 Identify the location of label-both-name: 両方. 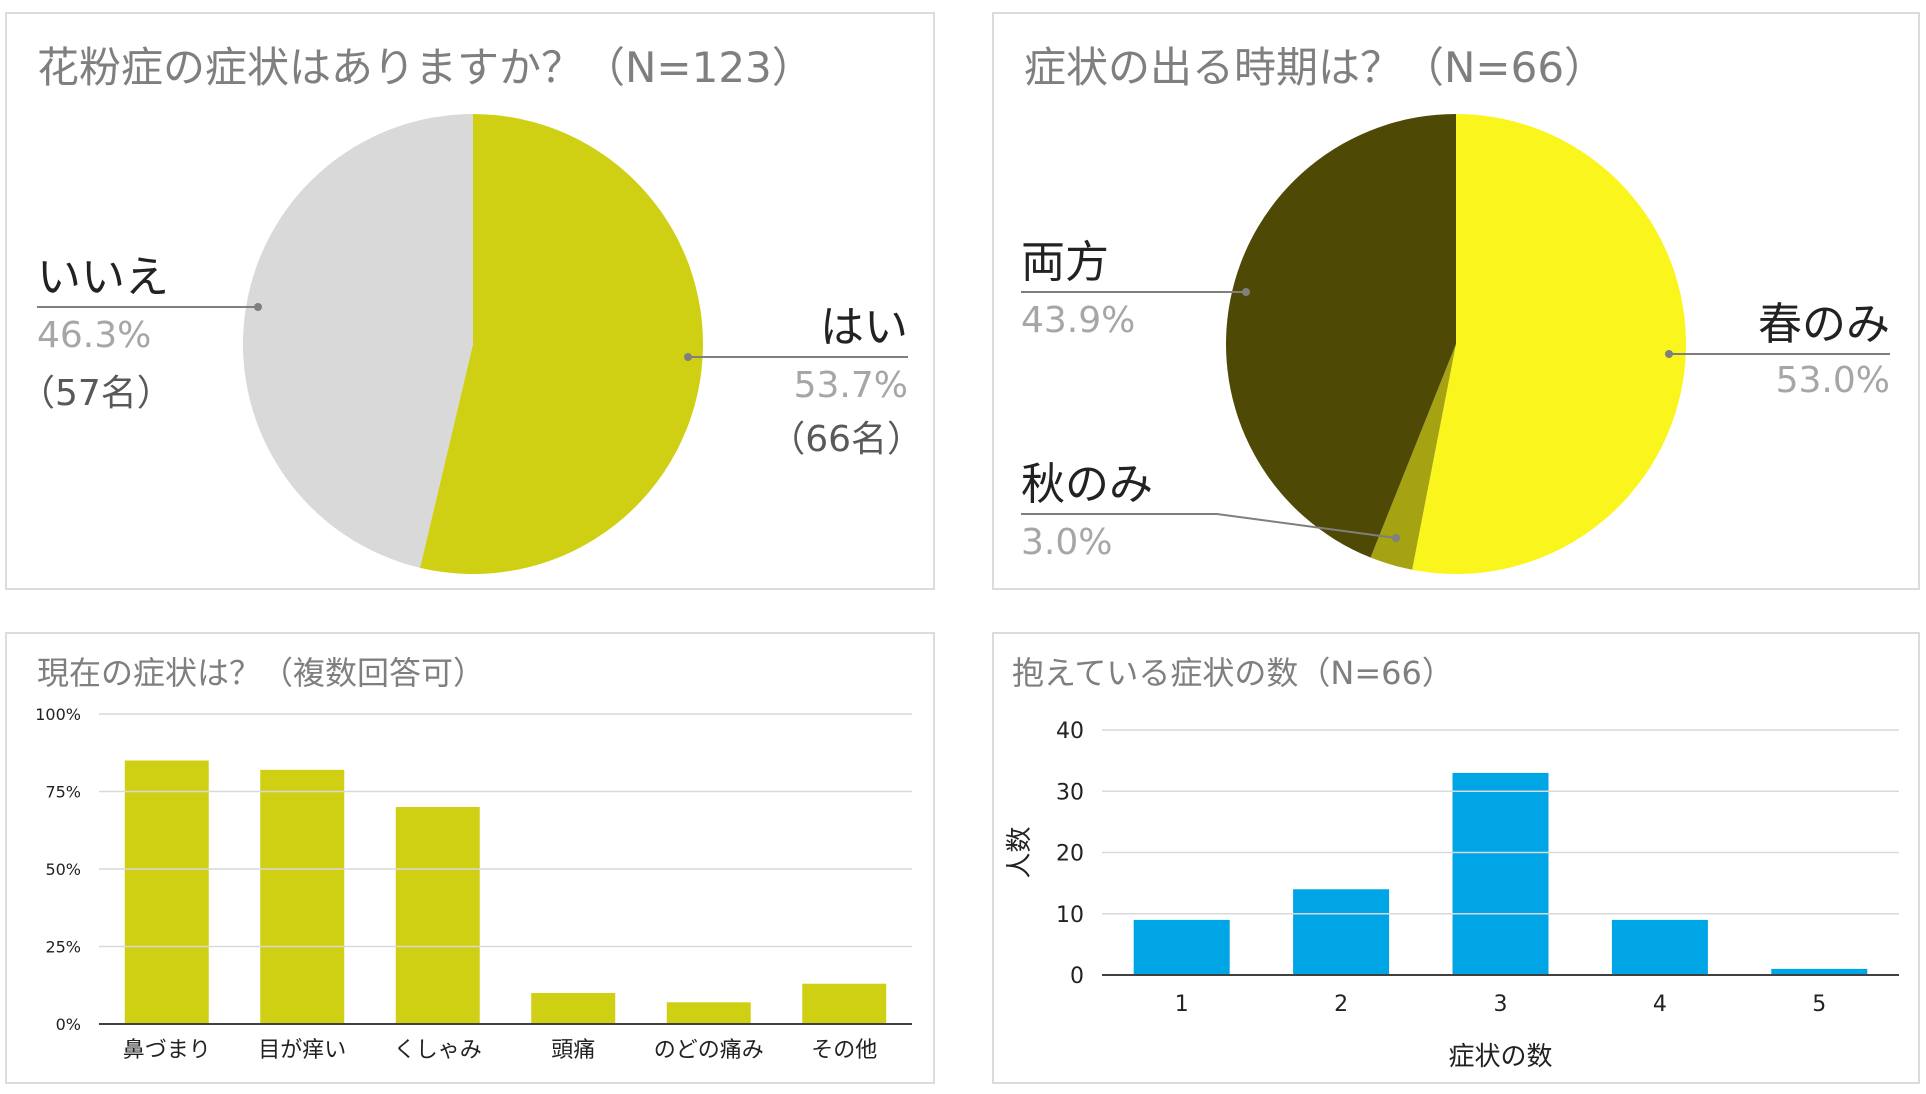
(1065, 262).